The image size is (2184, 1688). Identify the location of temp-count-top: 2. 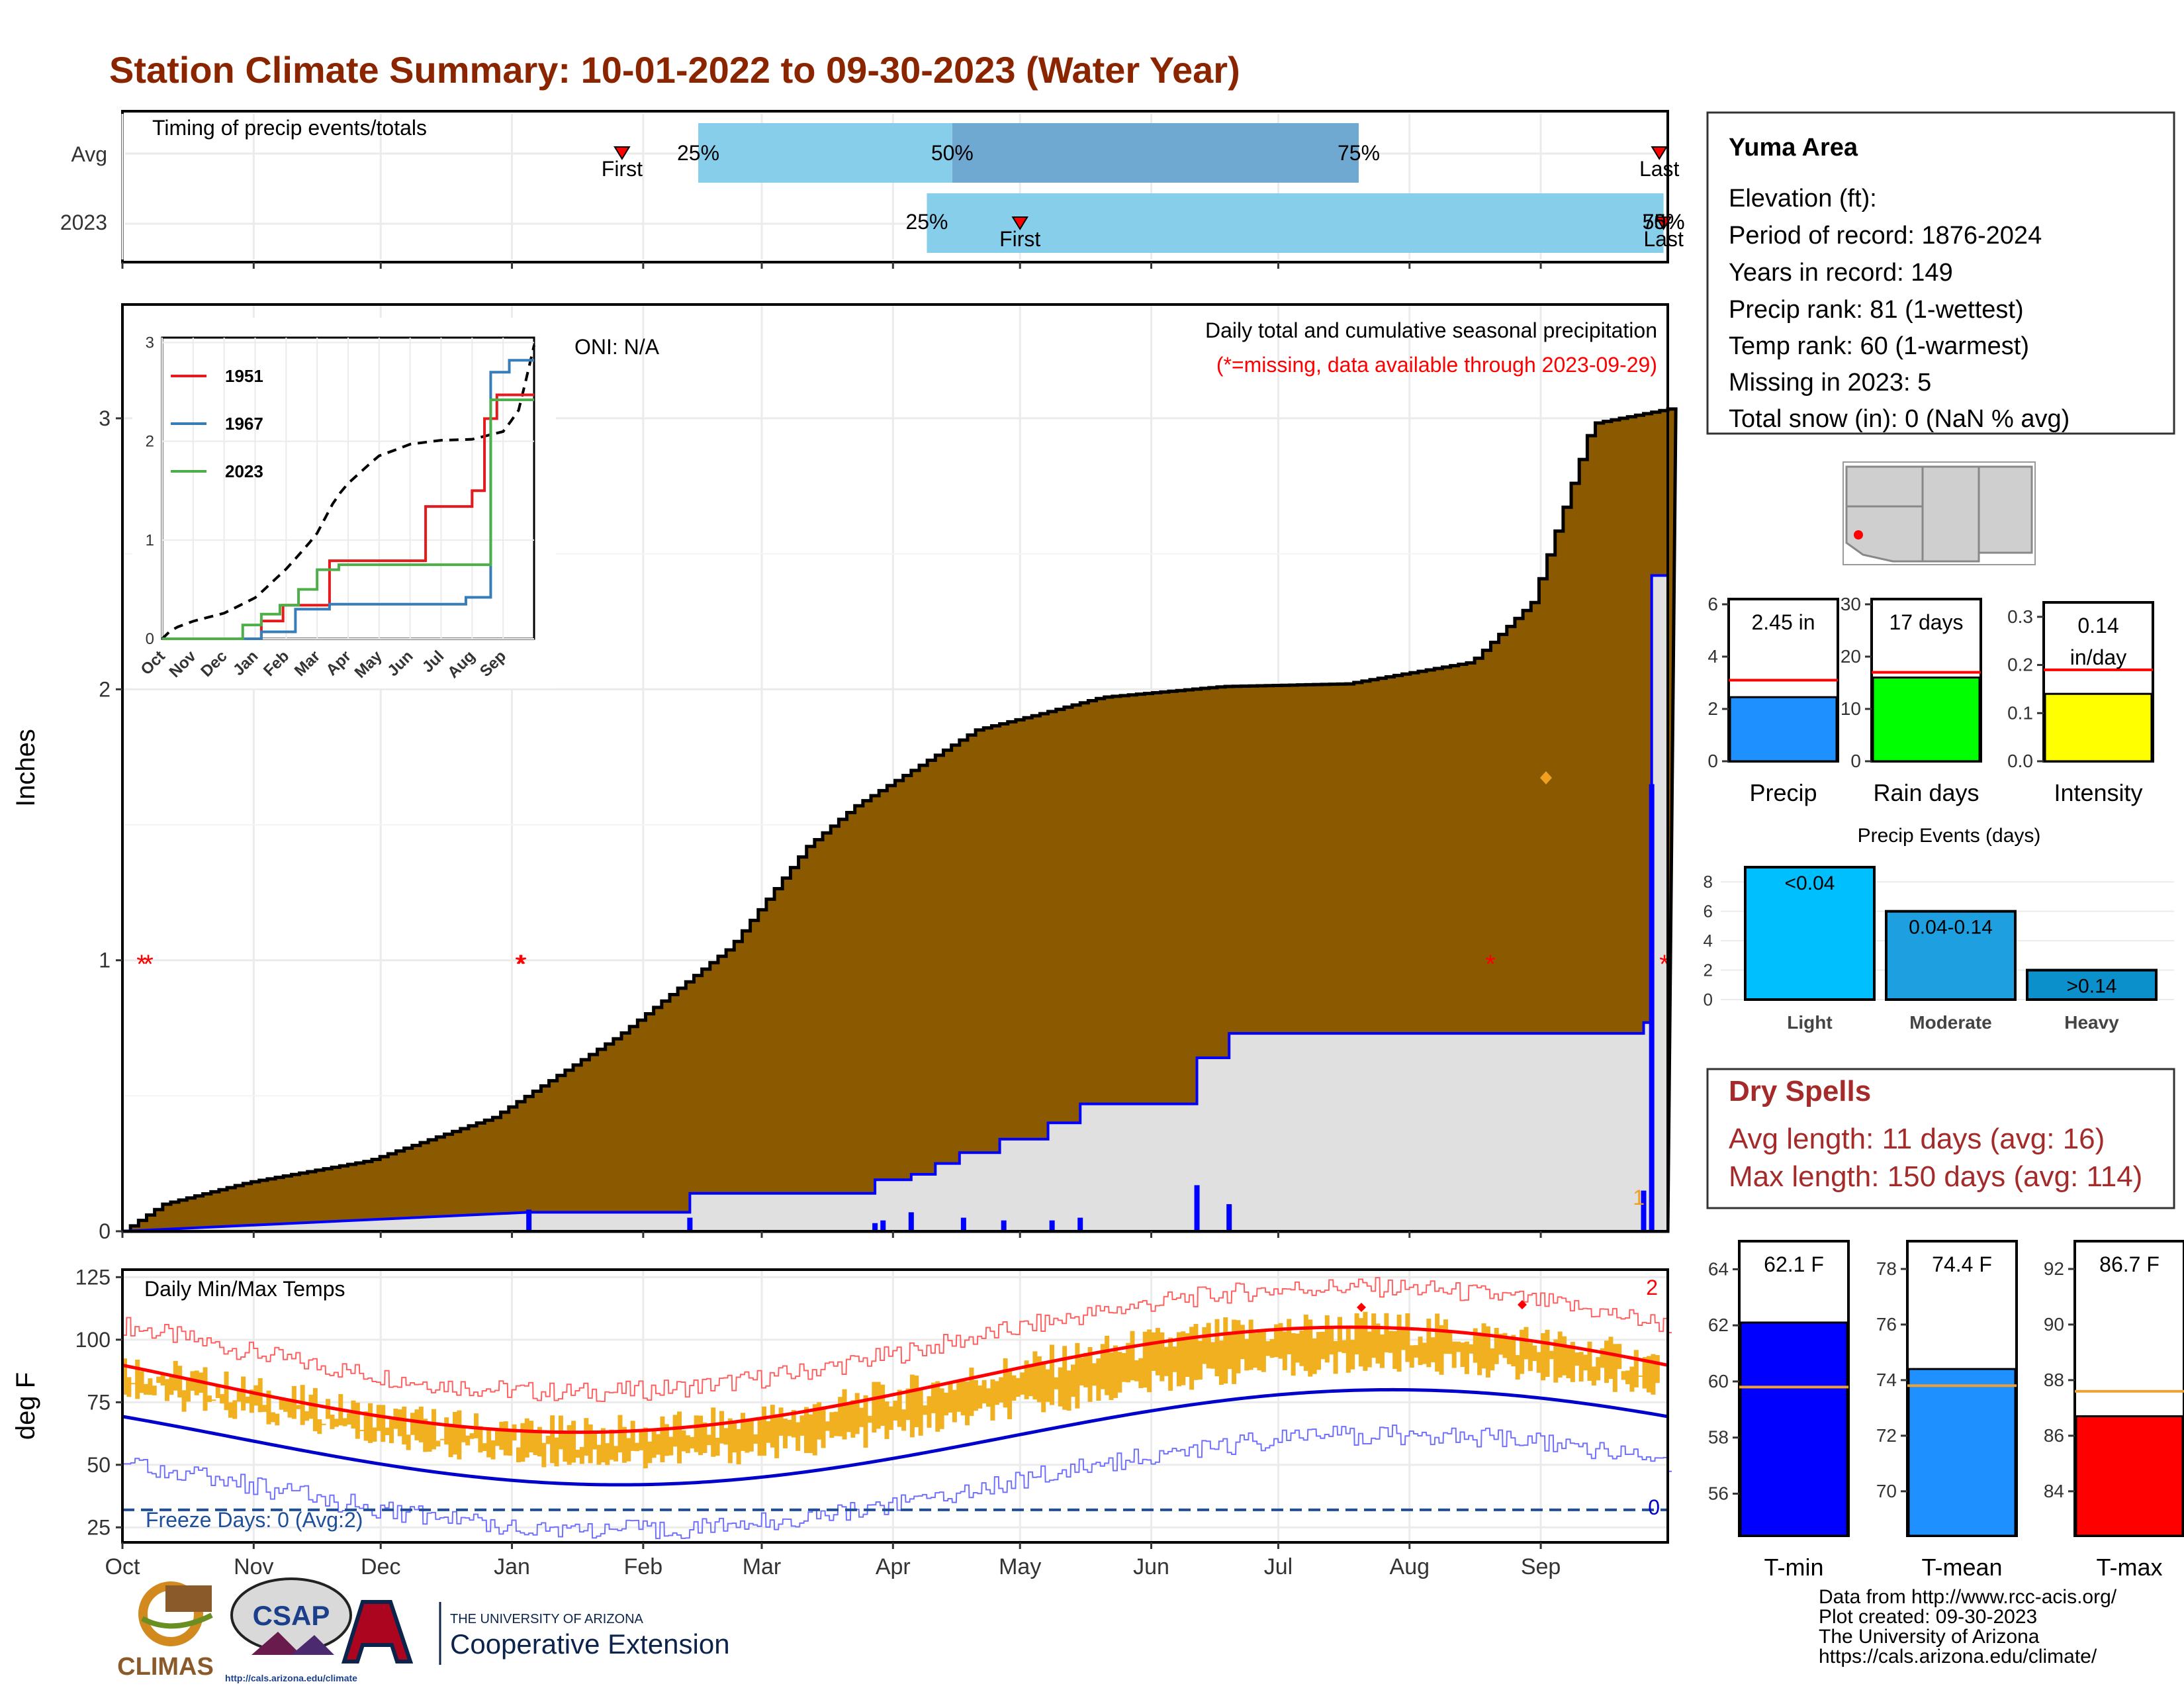
(1652, 1287).